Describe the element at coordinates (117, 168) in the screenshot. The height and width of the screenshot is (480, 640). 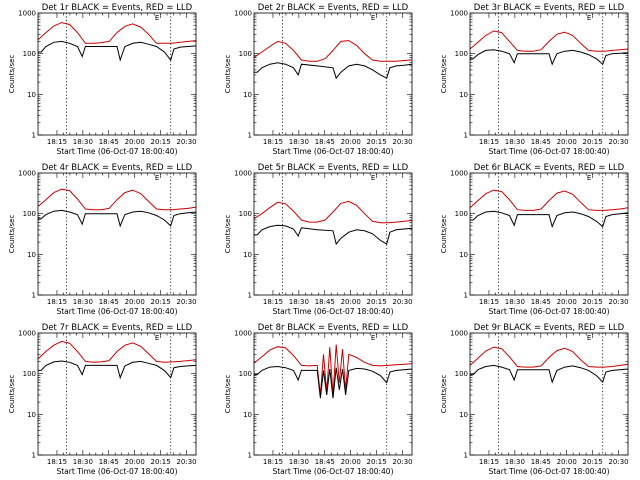
I see `panel-title: Det 4r BLACK = Events, RED = LLD` at that location.